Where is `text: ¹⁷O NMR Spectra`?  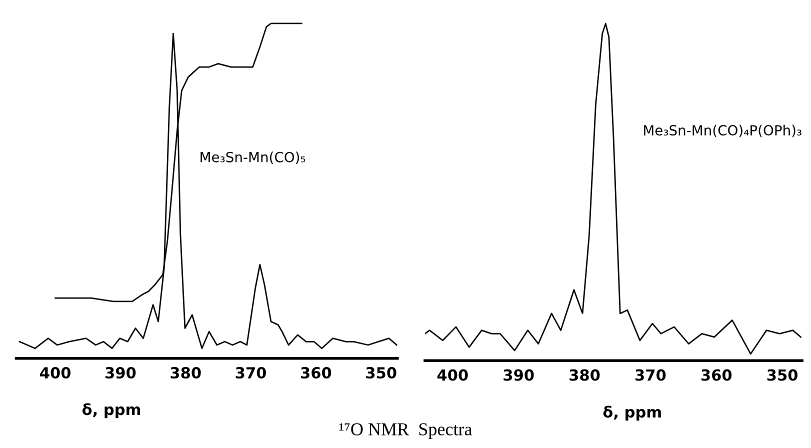
text: ¹⁷O NMR Spectra is located at coordinates (405, 431).